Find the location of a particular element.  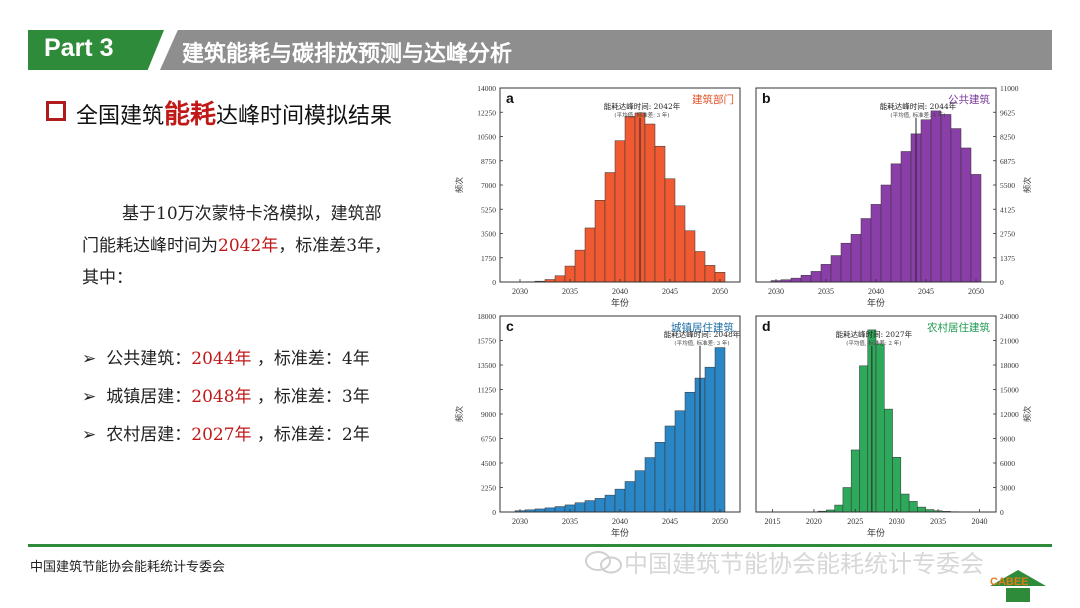

chart-b-y-tick-label: 6875 is located at coordinates (1007, 161).